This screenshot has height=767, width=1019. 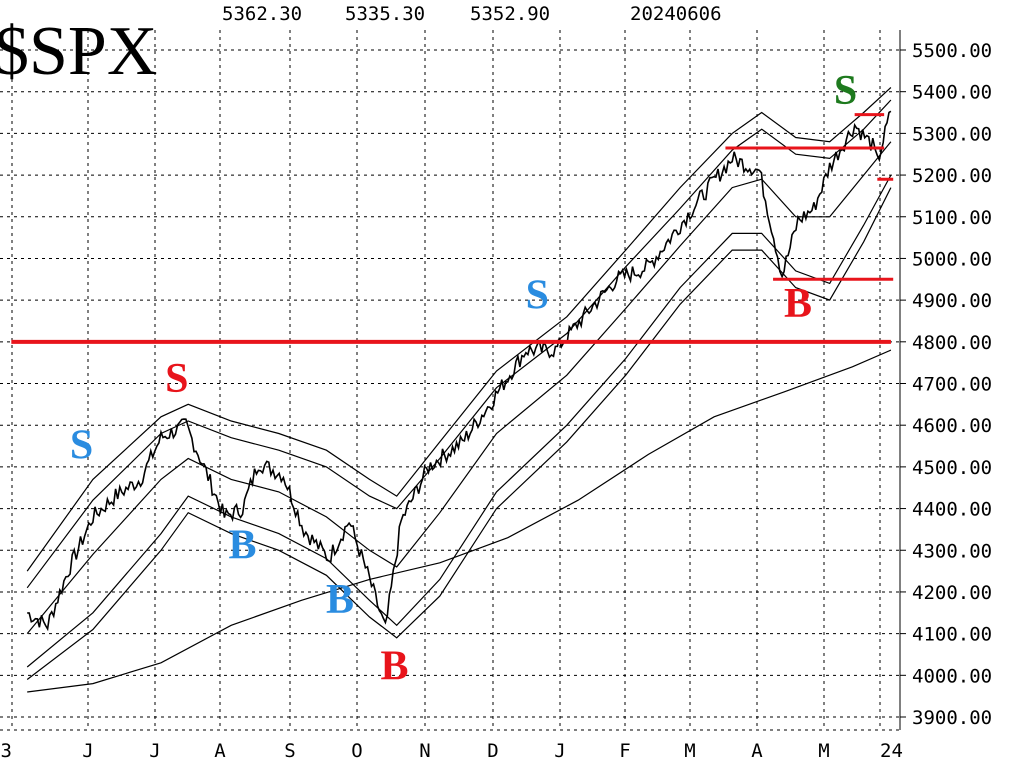 What do you see at coordinates (952, 468) in the screenshot?
I see `y-tick-label: 4500.00` at bounding box center [952, 468].